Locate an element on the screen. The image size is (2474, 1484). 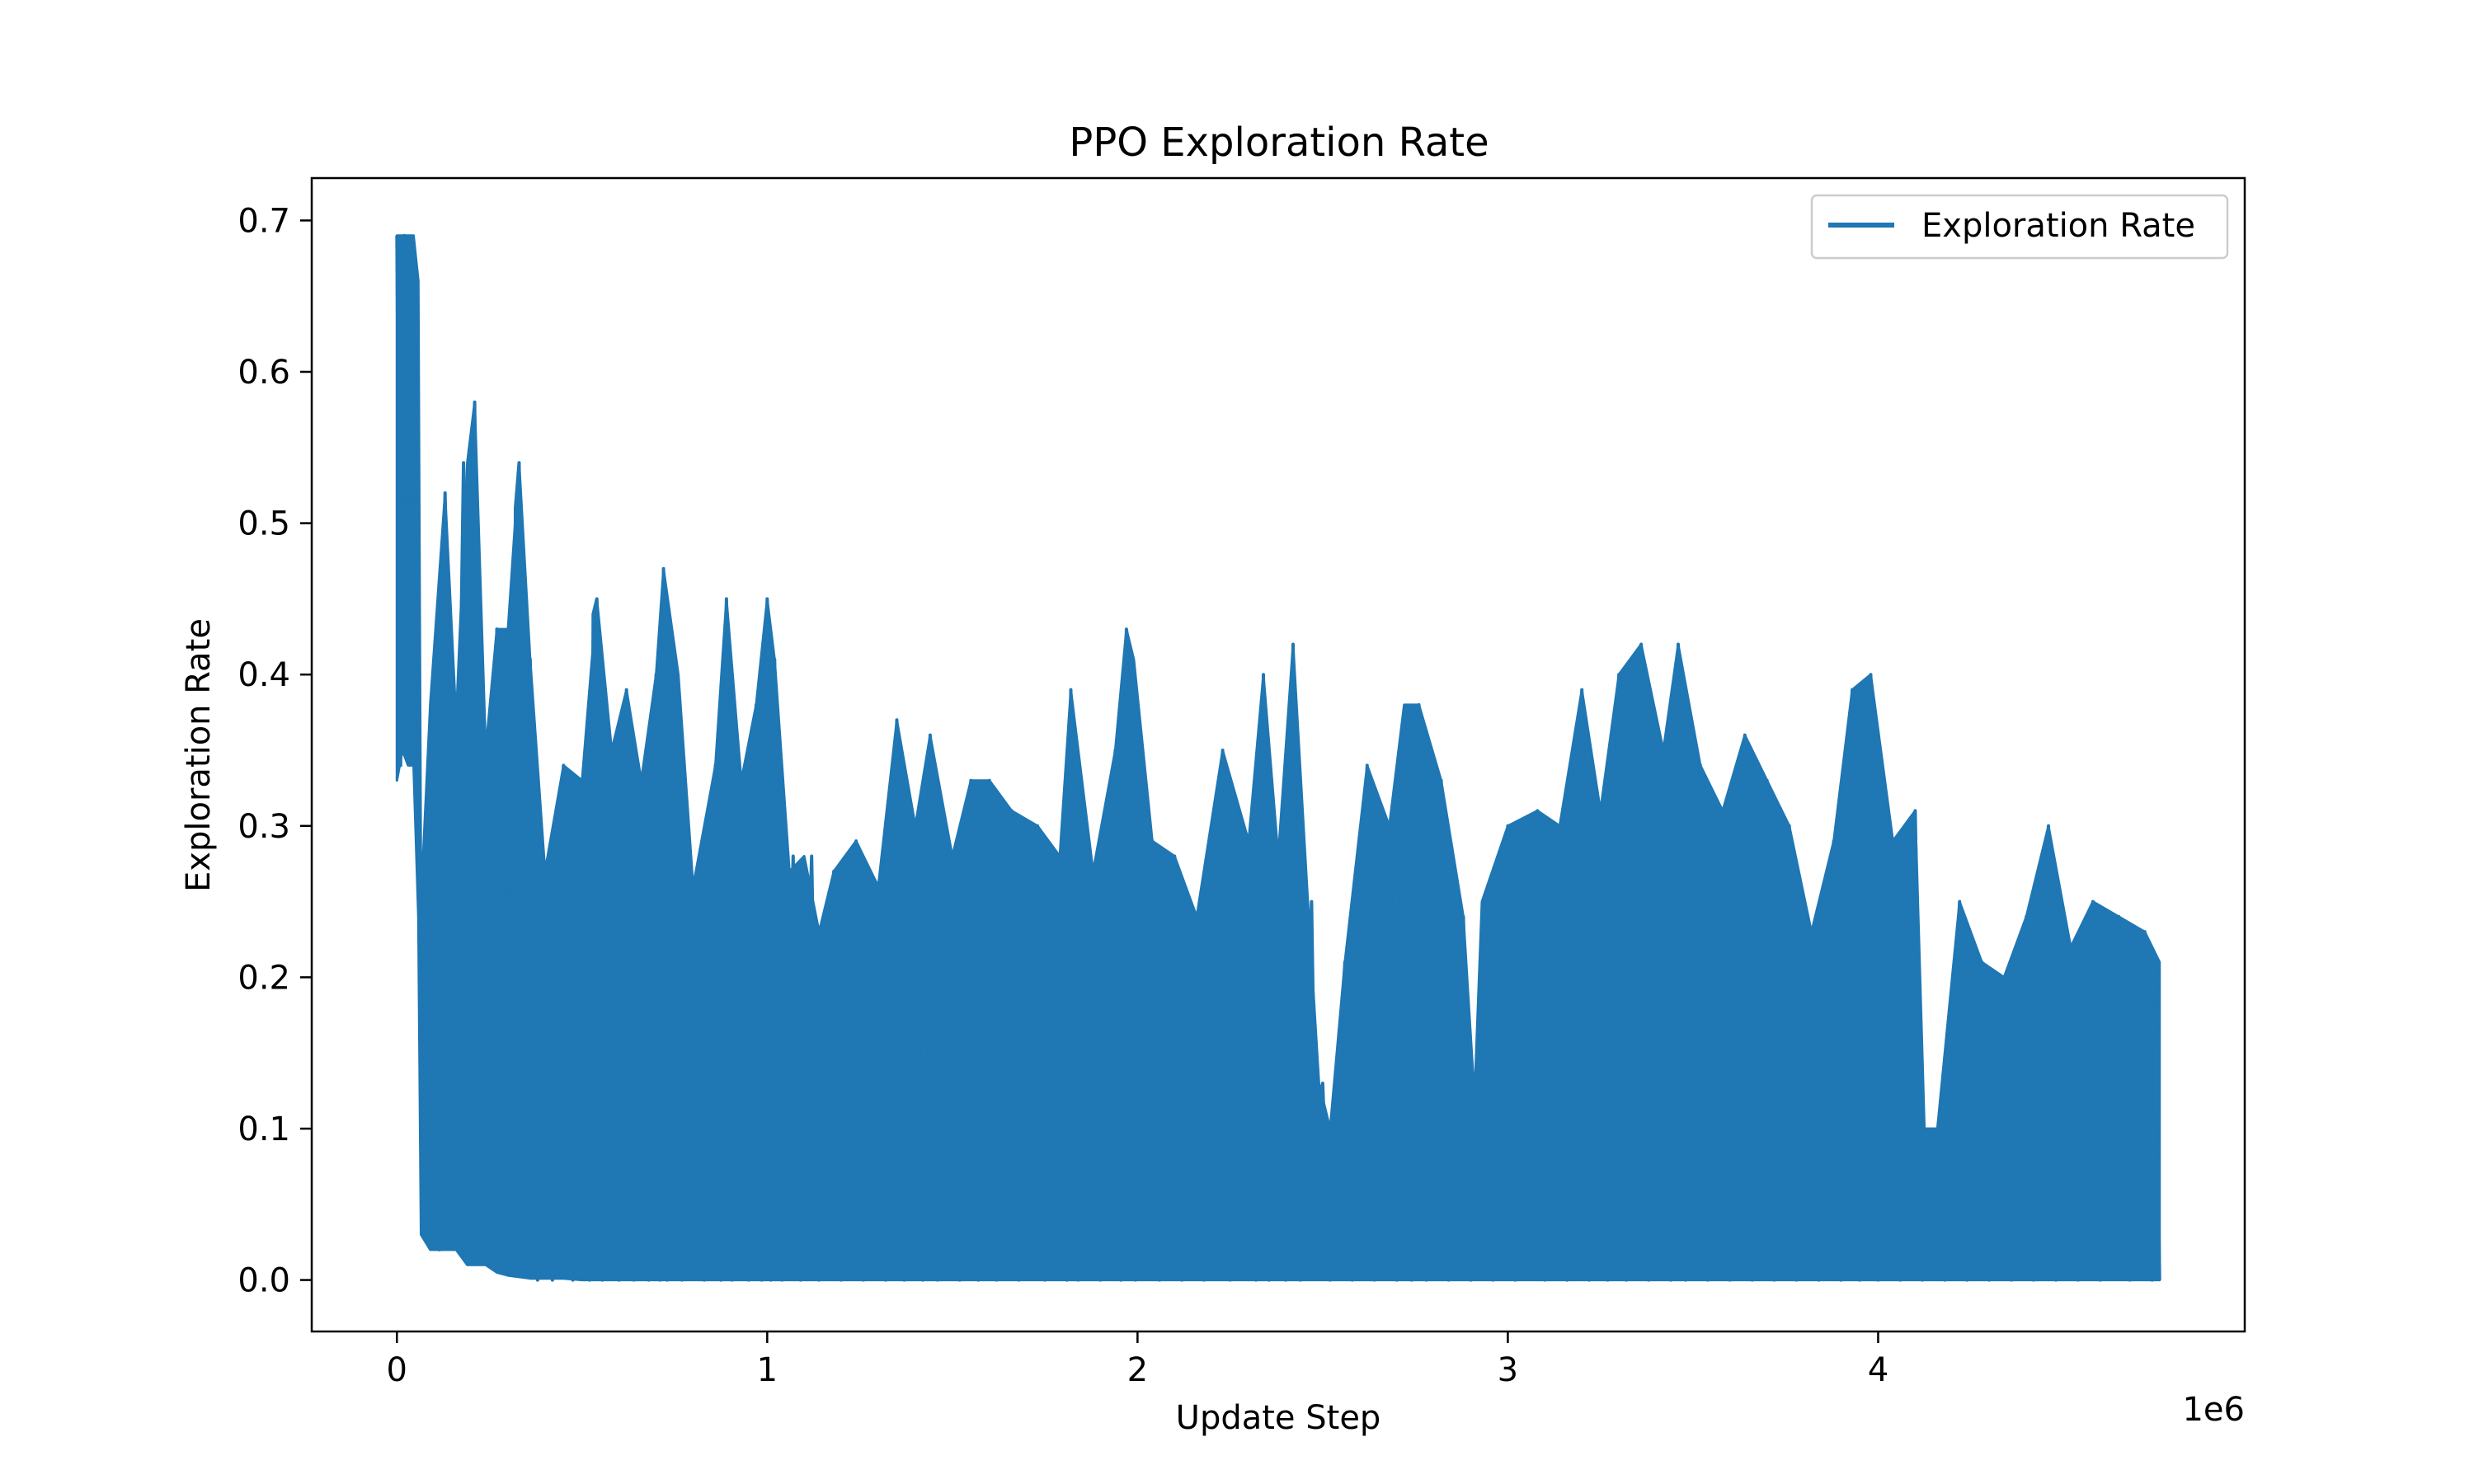
x-tick-label: 3 is located at coordinates (1508, 1370).